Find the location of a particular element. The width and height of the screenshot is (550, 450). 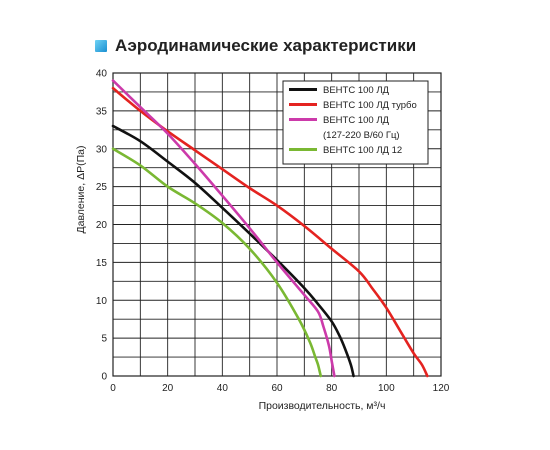

legend-label-4: ВЕНТС 100 ЛД 12 is located at coordinates (362, 150).